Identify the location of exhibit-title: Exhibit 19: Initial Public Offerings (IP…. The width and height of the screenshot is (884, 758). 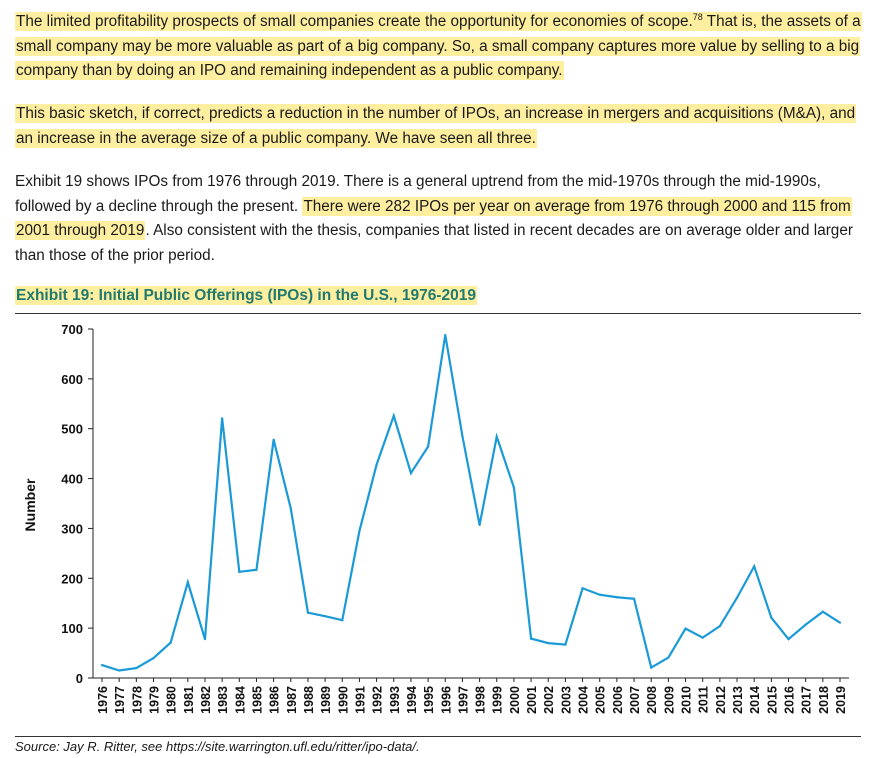
(246, 296).